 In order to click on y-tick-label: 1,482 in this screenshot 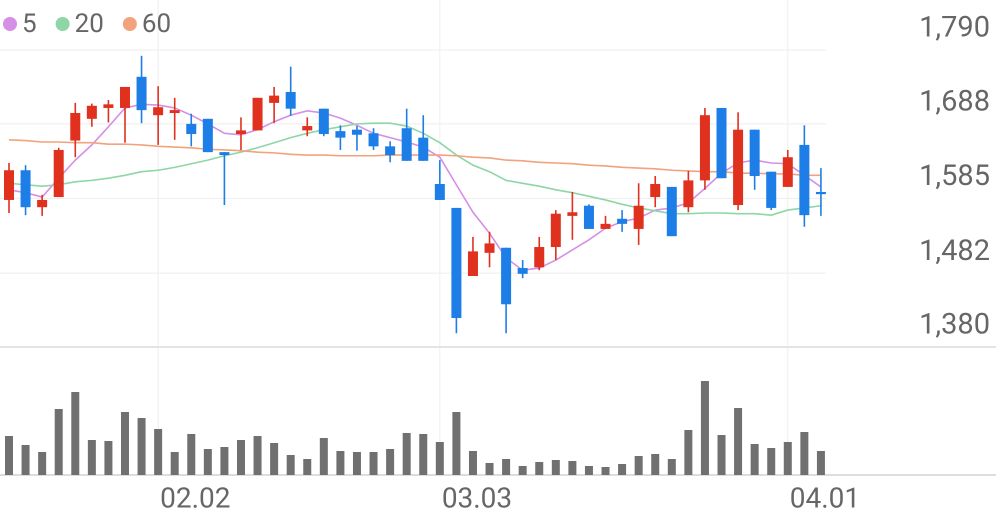, I will do `click(954, 251)`.